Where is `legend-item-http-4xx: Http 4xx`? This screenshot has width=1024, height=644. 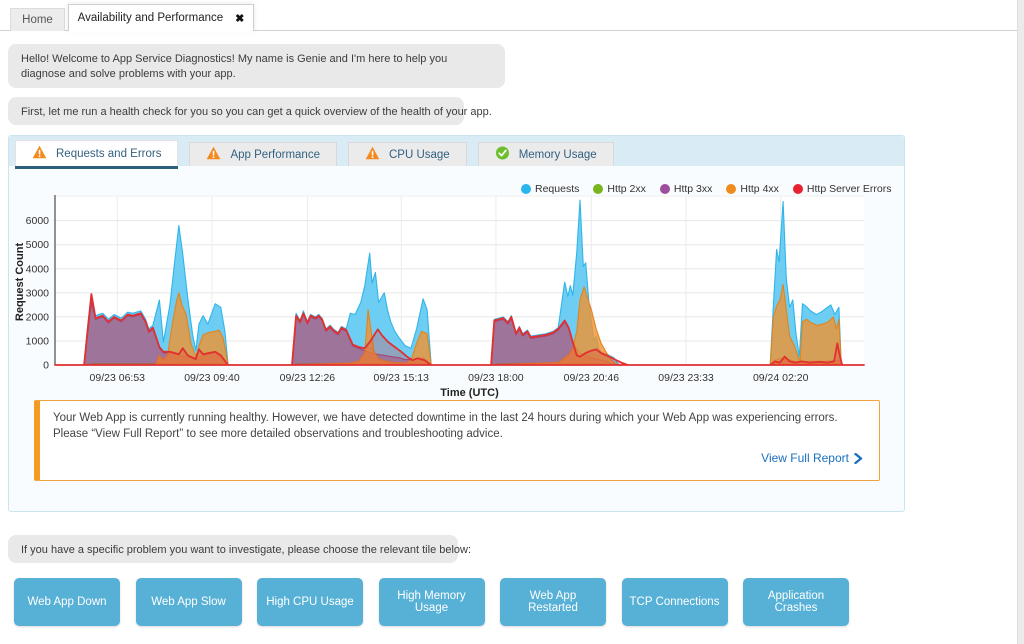
legend-item-http-4xx: Http 4xx is located at coordinates (752, 189).